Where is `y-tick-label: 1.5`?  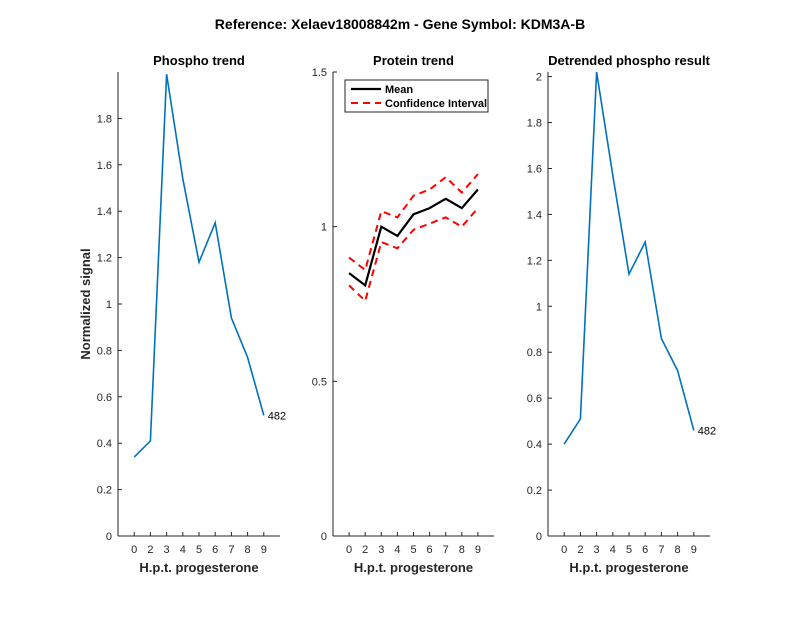 y-tick-label: 1.5 is located at coordinates (319, 73).